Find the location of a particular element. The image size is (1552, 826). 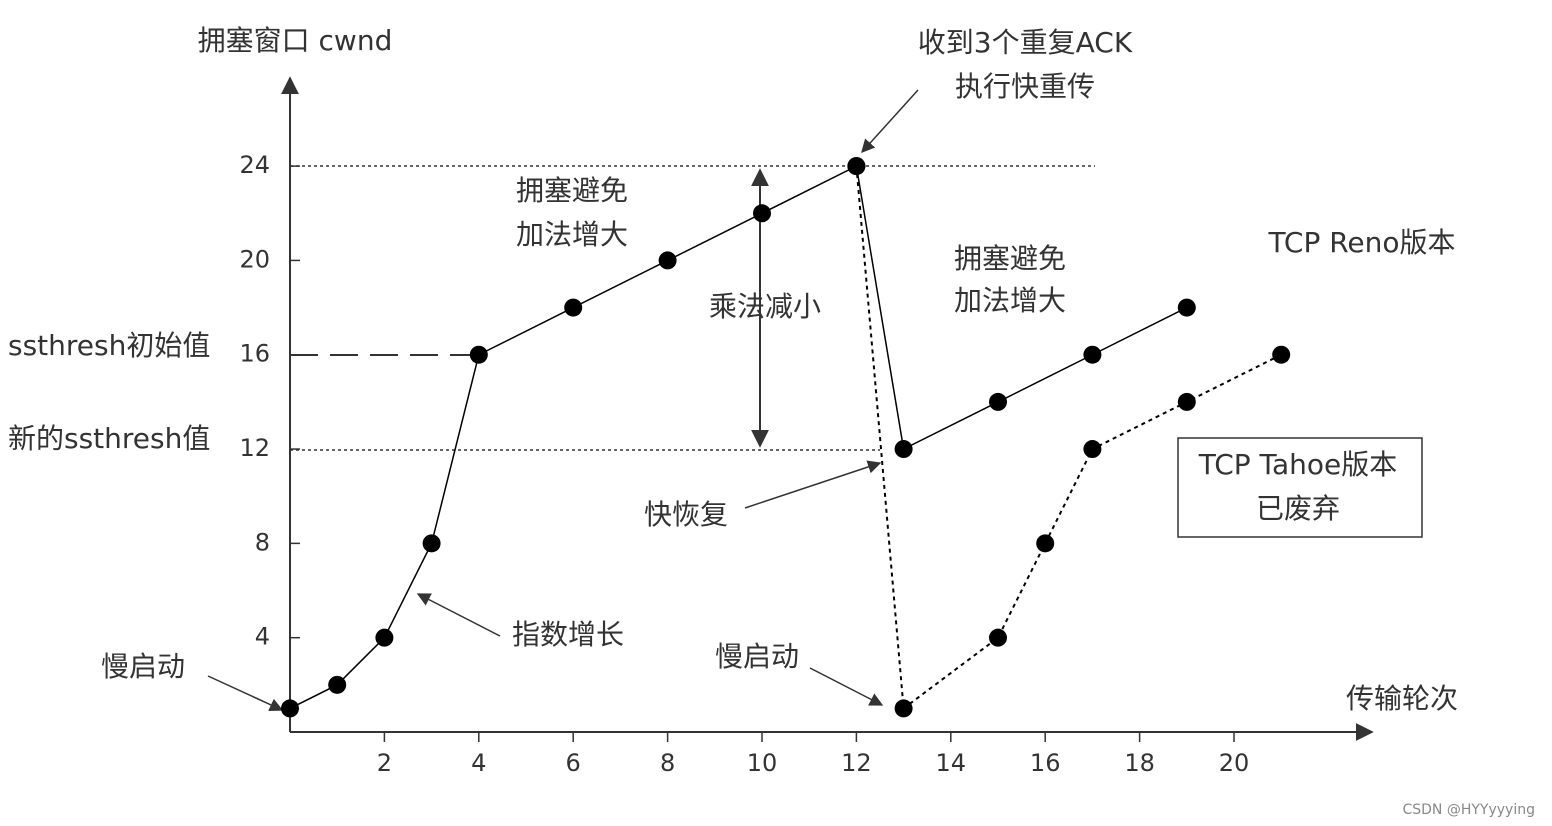

x-tick-label: 12 is located at coordinates (856, 763).